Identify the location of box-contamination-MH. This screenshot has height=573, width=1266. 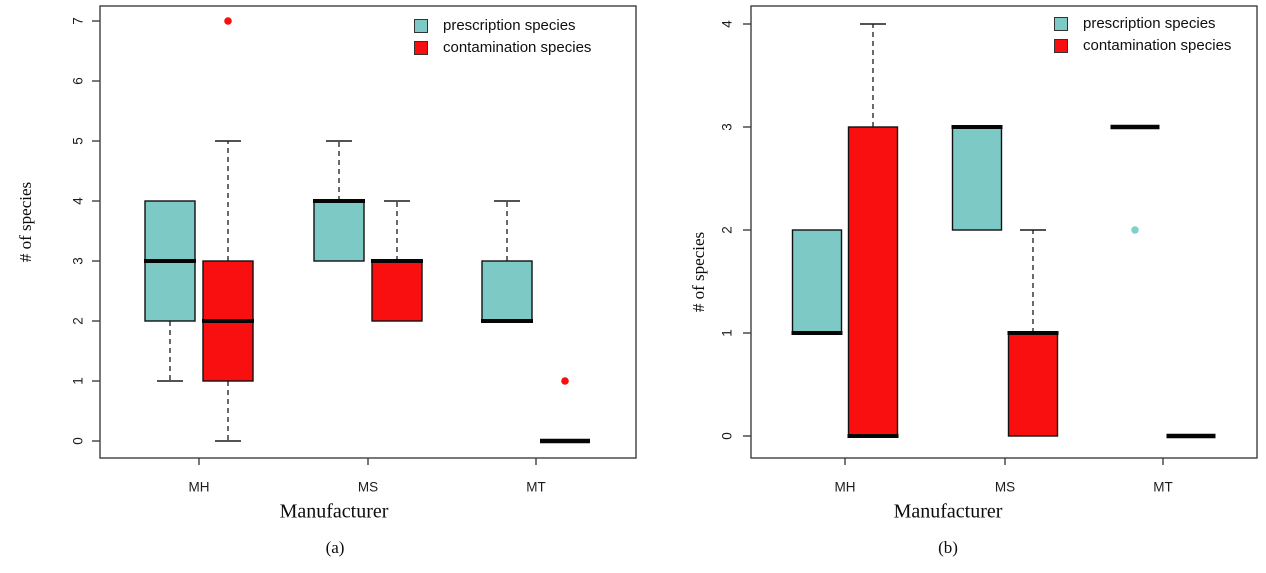
(873, 281).